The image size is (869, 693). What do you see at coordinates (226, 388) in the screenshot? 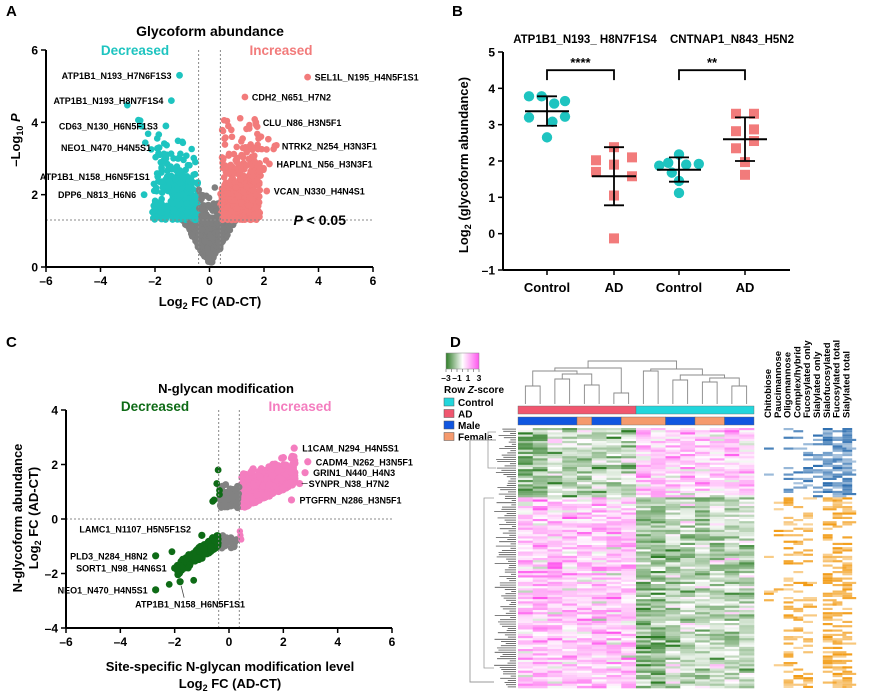
I see `panel-c-title: N-glycan modification` at bounding box center [226, 388].